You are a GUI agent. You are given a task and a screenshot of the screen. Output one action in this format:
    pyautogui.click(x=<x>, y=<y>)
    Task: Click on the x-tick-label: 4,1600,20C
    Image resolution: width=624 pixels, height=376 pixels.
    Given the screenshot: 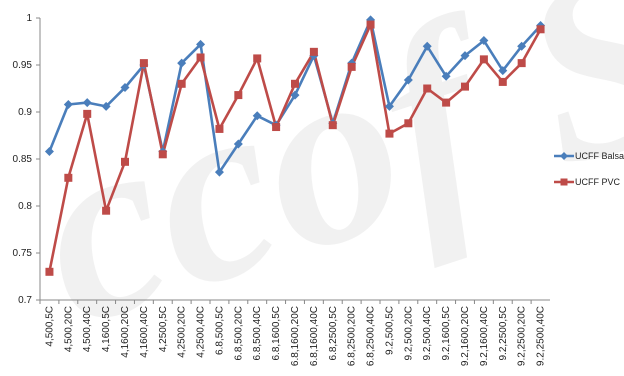 What is the action you would take?
    pyautogui.click(x=125, y=332)
    